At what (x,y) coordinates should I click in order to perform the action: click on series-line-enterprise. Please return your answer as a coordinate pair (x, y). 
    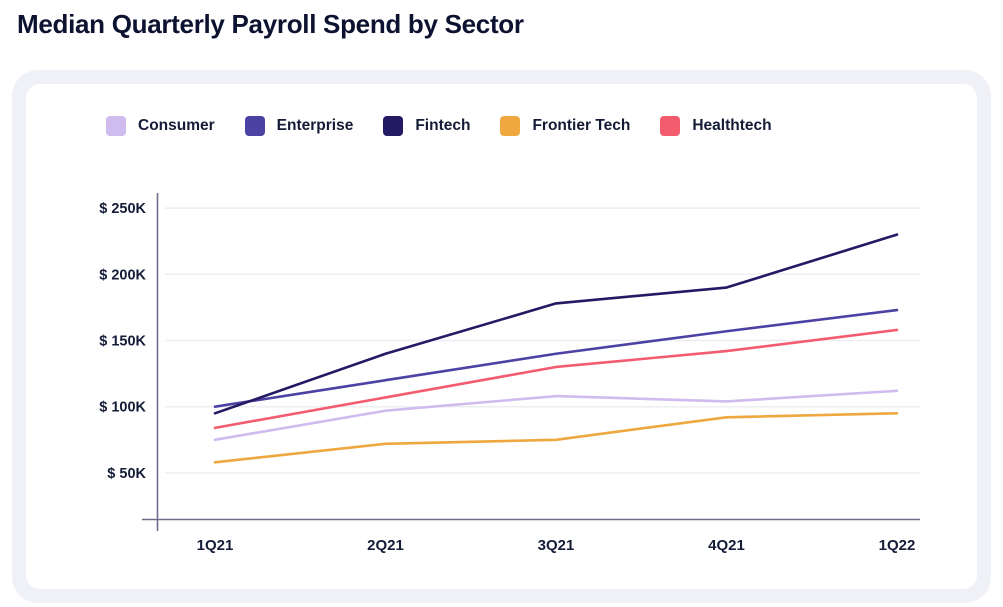
    Looking at the image, I should click on (556, 358).